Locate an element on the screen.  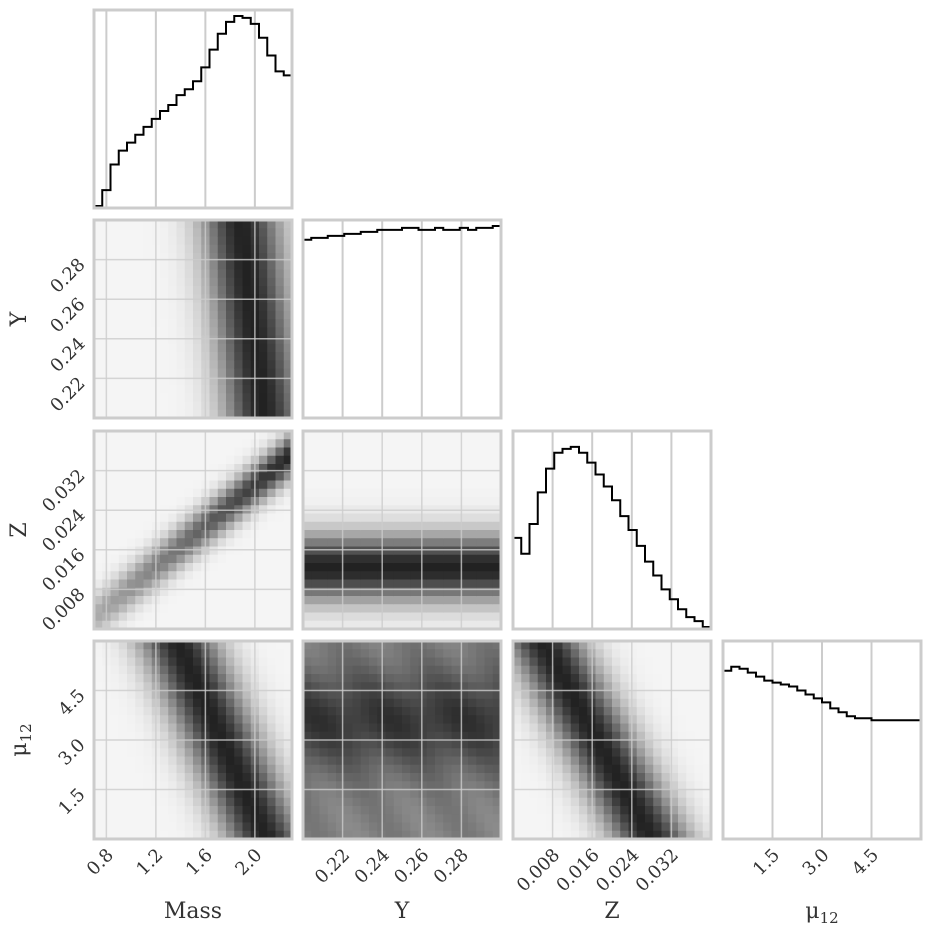
y-axis-label-Y: Y is located at coordinates (19, 319).